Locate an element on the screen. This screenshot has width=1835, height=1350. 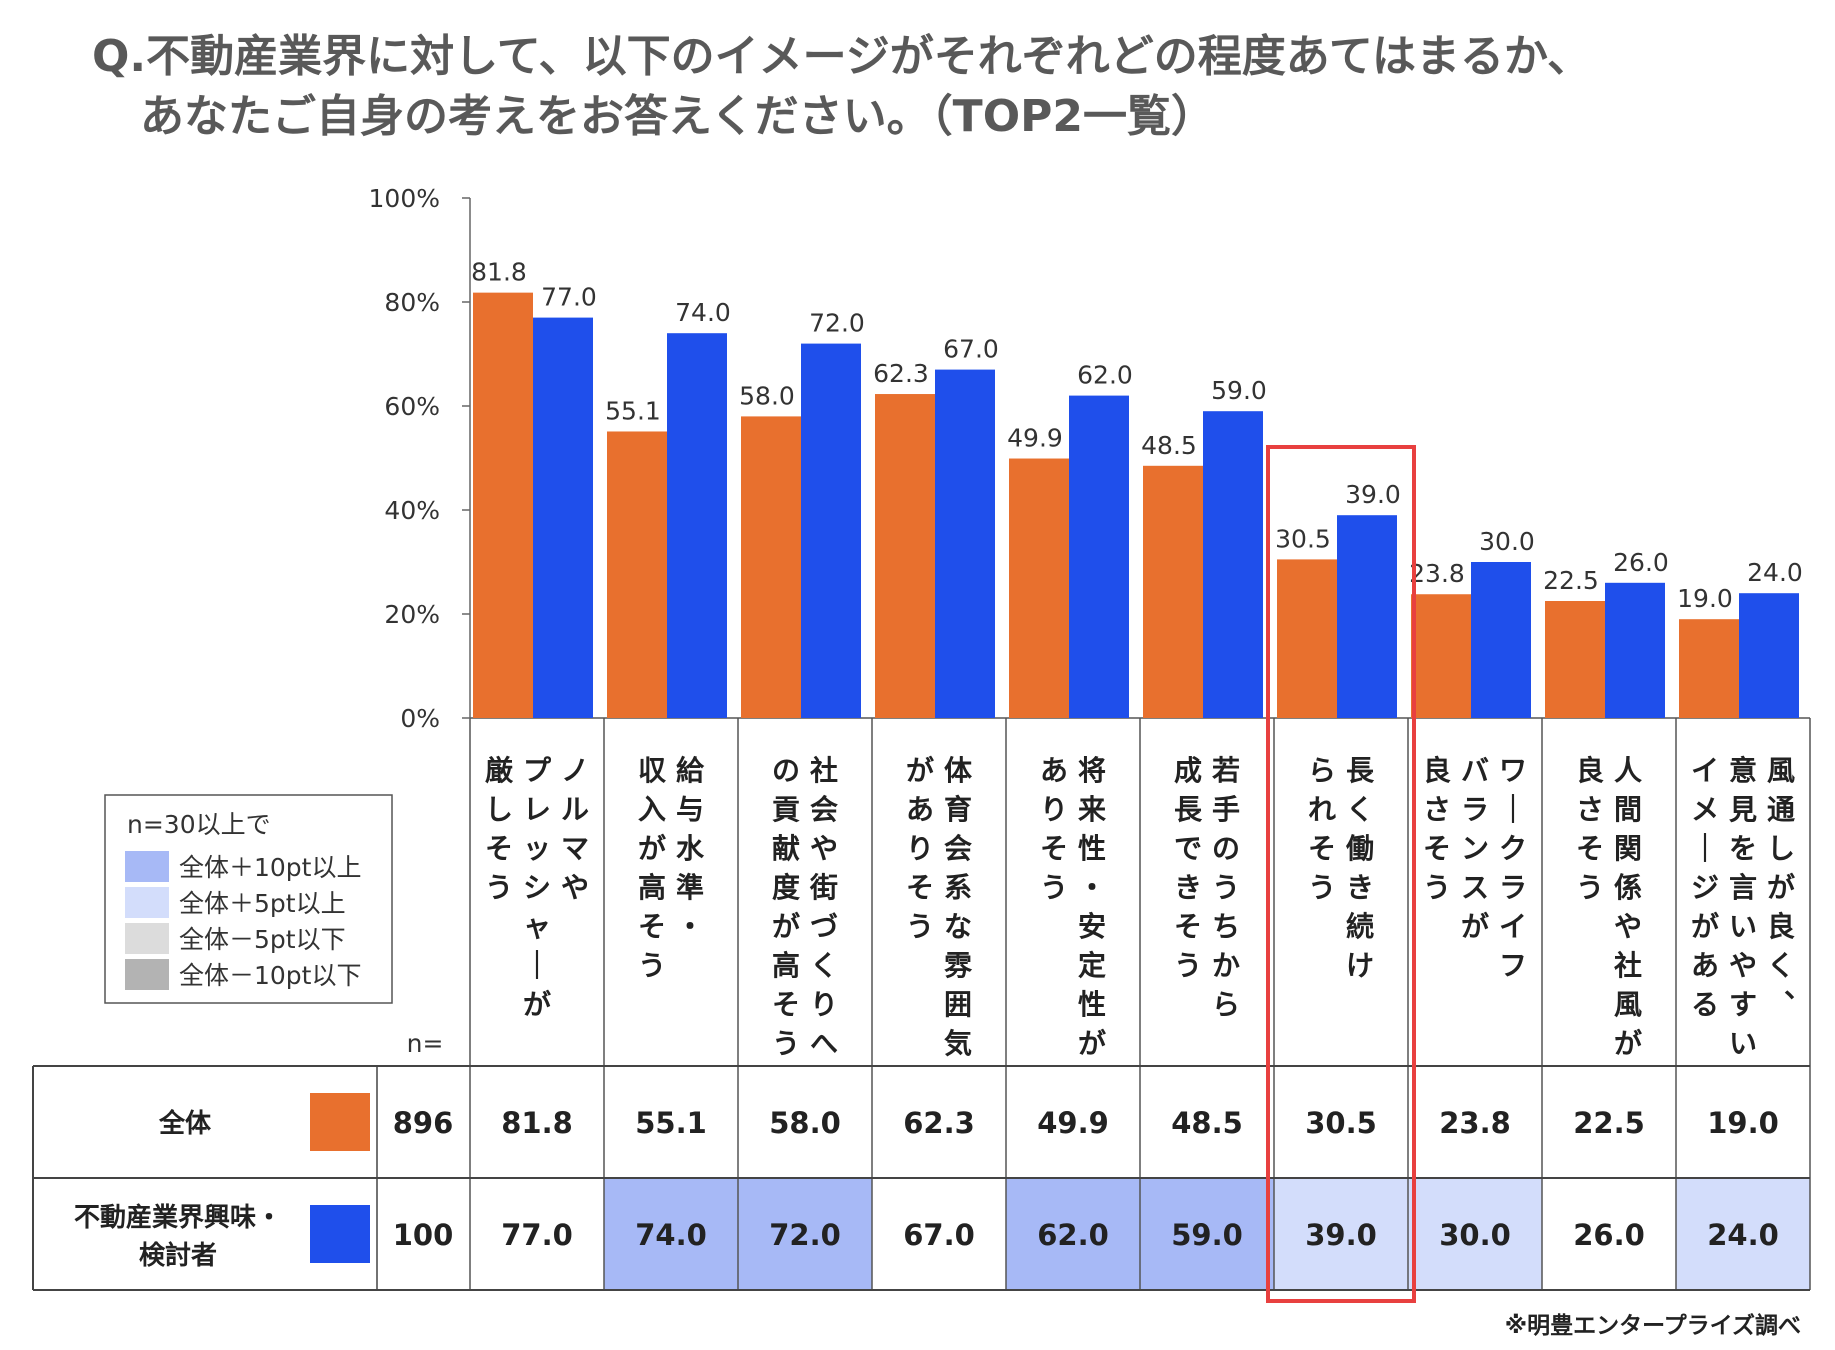
category-label-char: レ is located at coordinates (537, 809).